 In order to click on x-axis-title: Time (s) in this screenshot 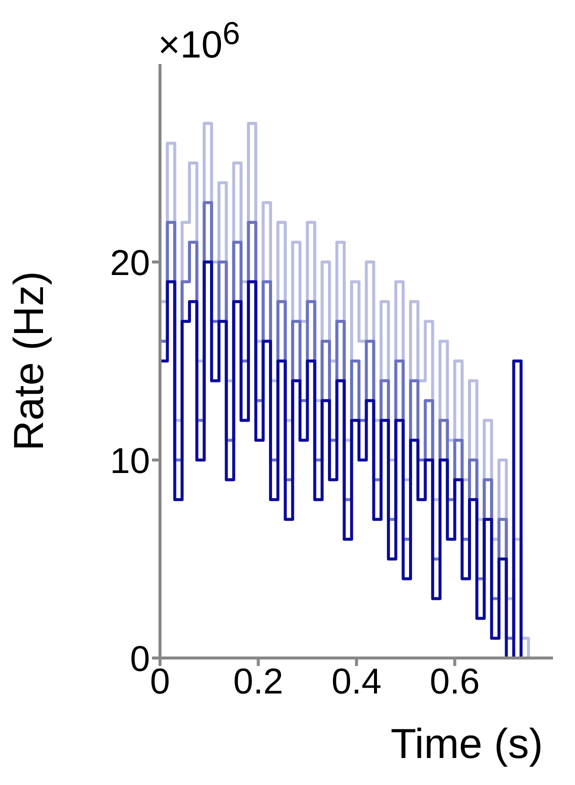, I will do `click(466, 743)`.